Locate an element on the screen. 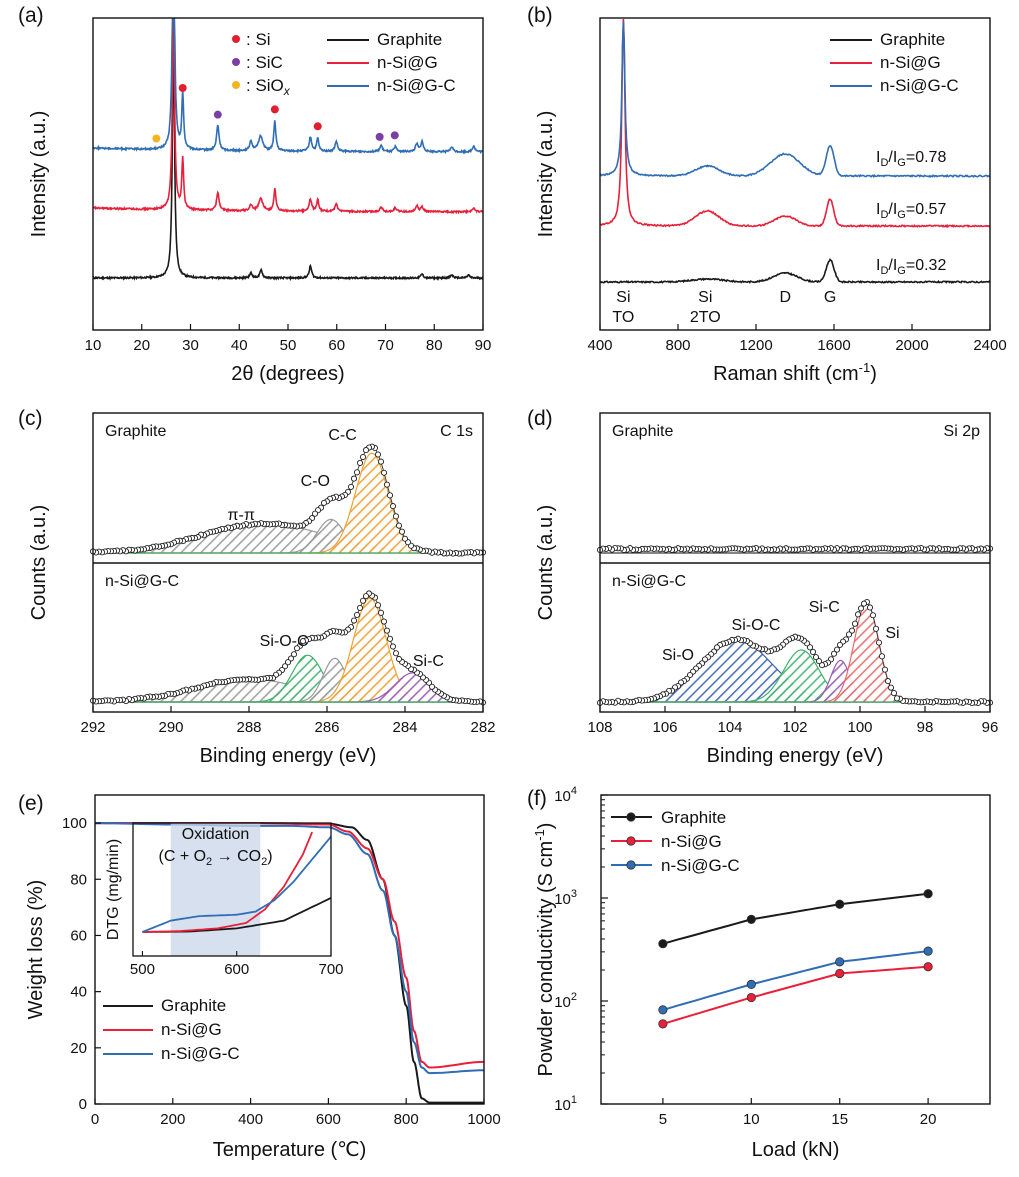 The image size is (1019, 1177). panel-label: (f) is located at coordinates (537, 798).